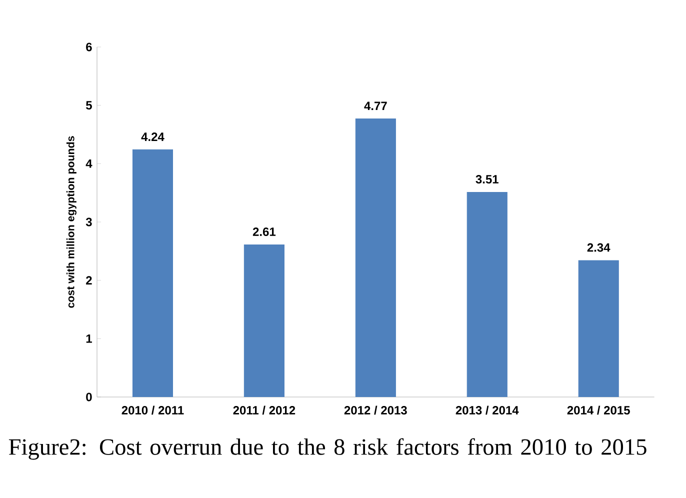 The image size is (686, 498). I want to click on x-tick-label: 2013 / 2014, so click(487, 410).